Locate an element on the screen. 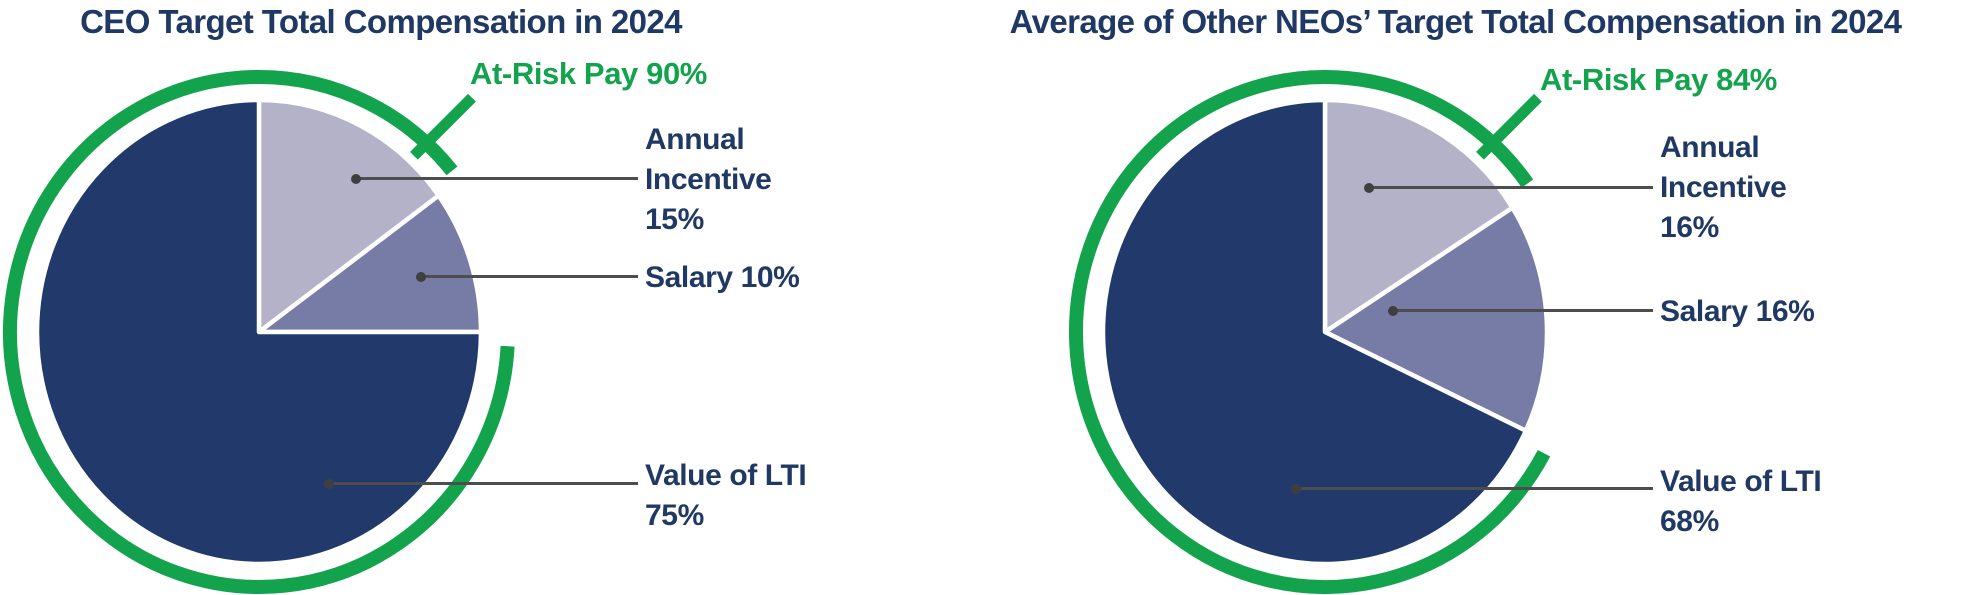 The image size is (1961, 595). callout-annual-incentive: Annual Incentive 15% is located at coordinates (708, 180).